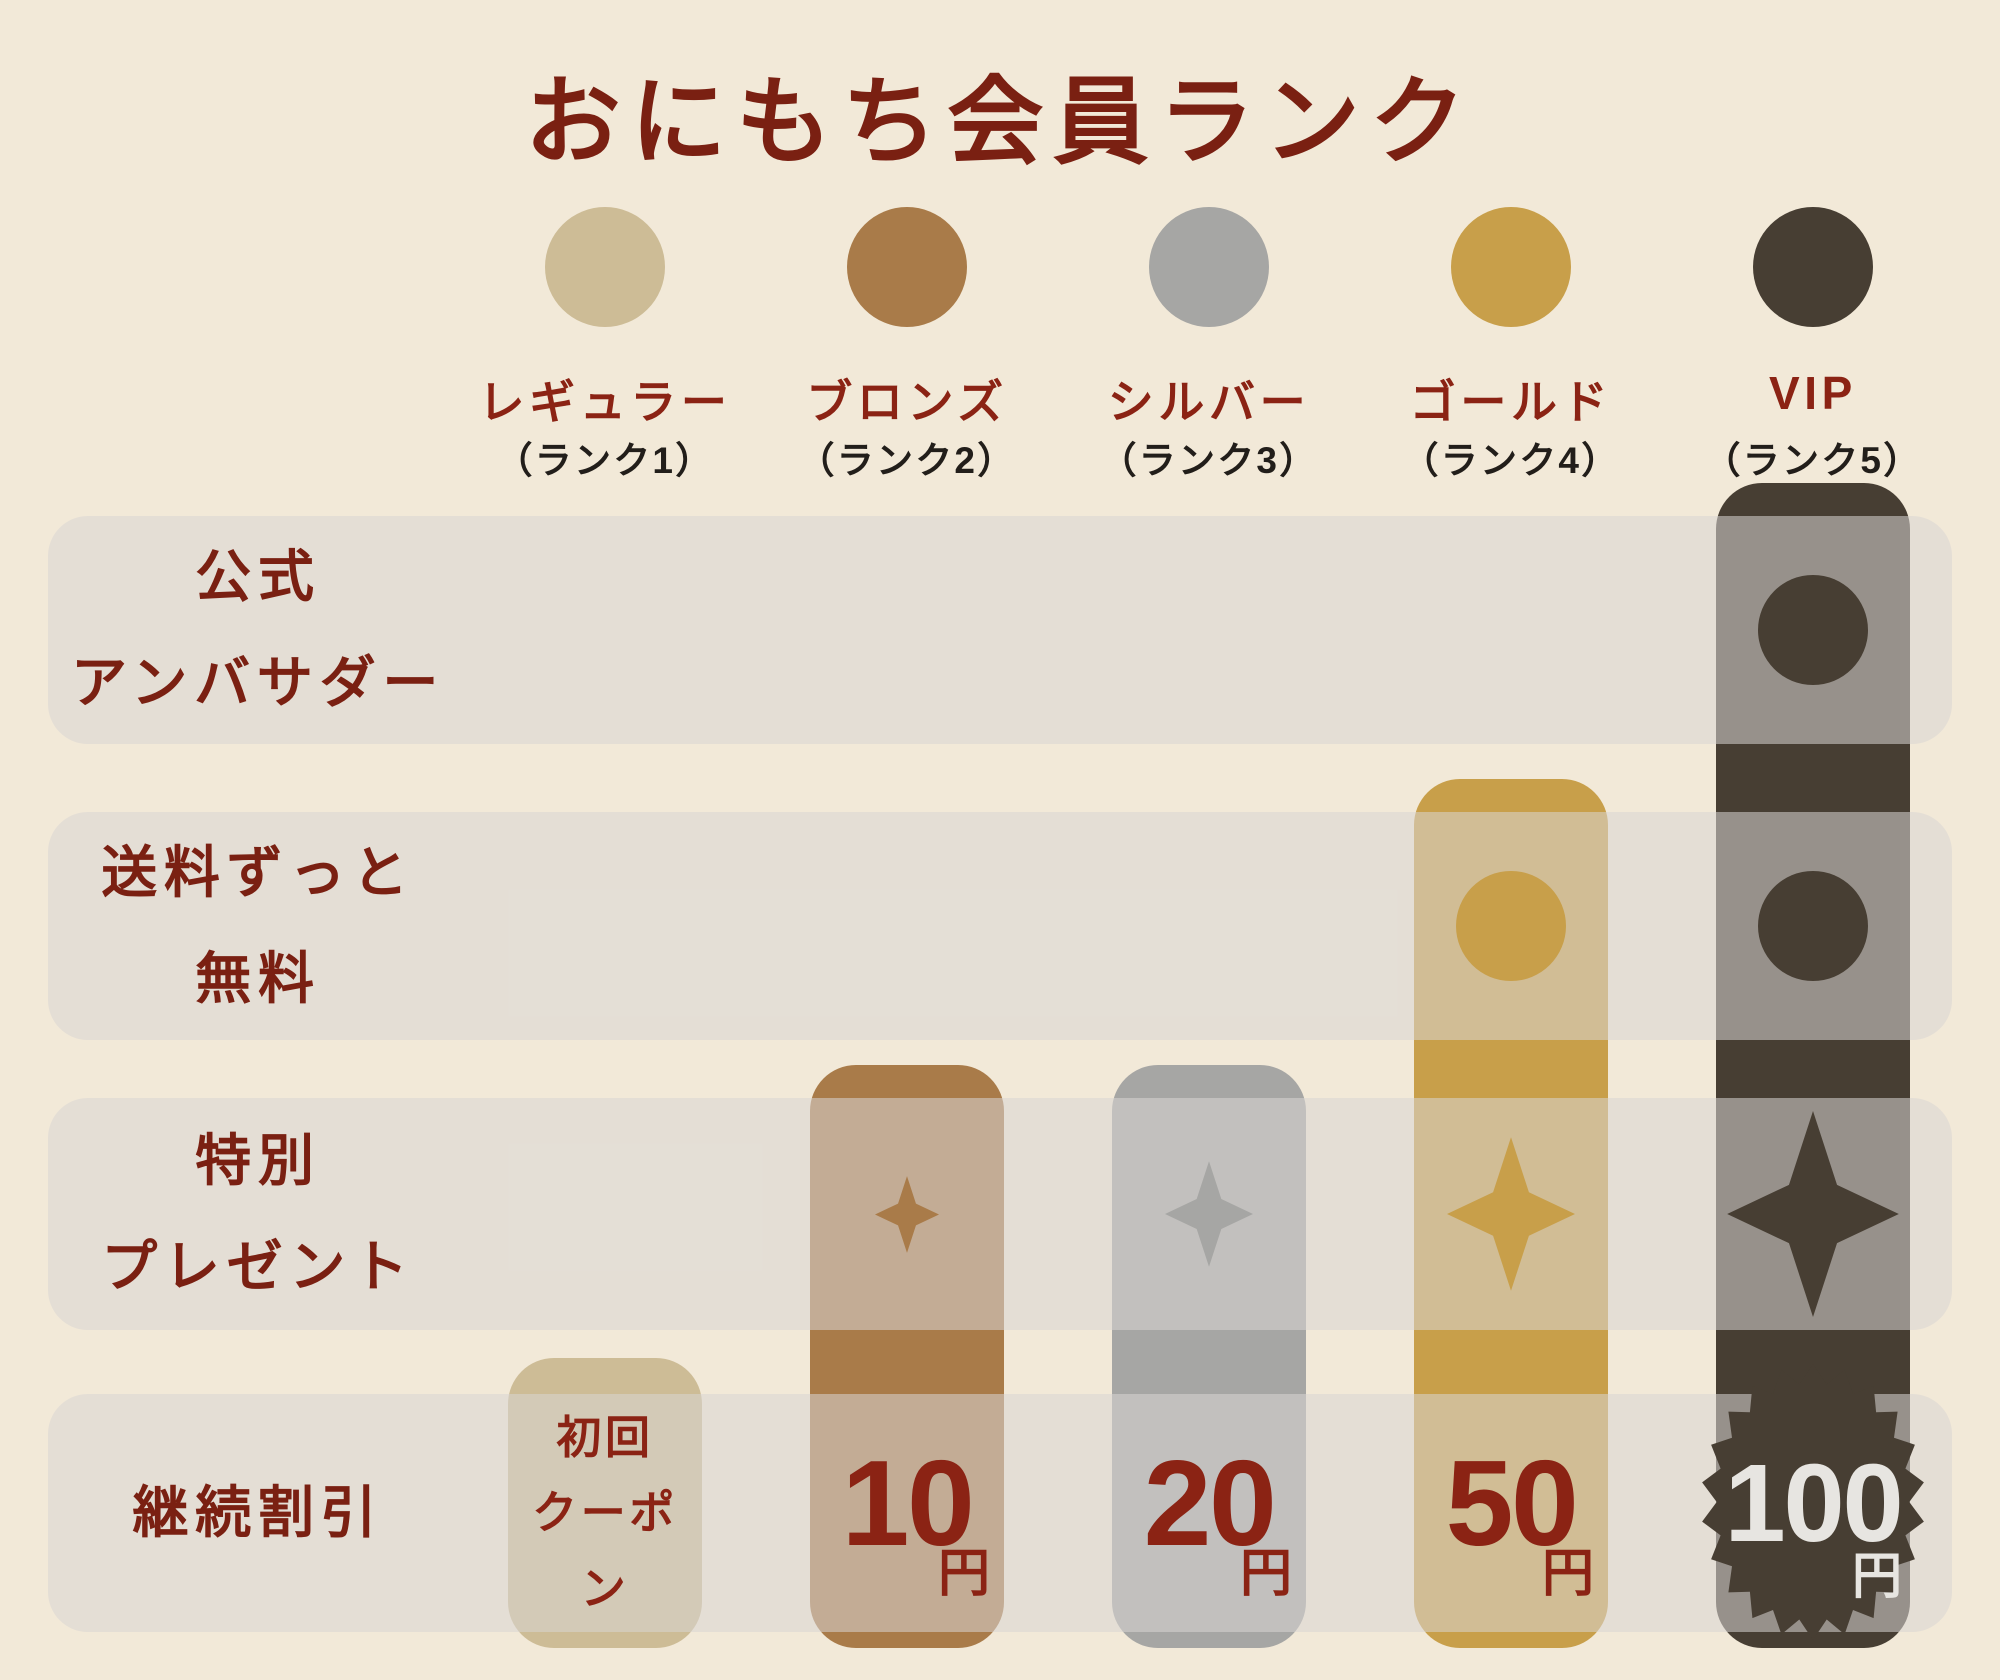 This screenshot has width=2000, height=1680. What do you see at coordinates (1511, 460) in the screenshot?
I see `rank-level-note: （ランク4）` at bounding box center [1511, 460].